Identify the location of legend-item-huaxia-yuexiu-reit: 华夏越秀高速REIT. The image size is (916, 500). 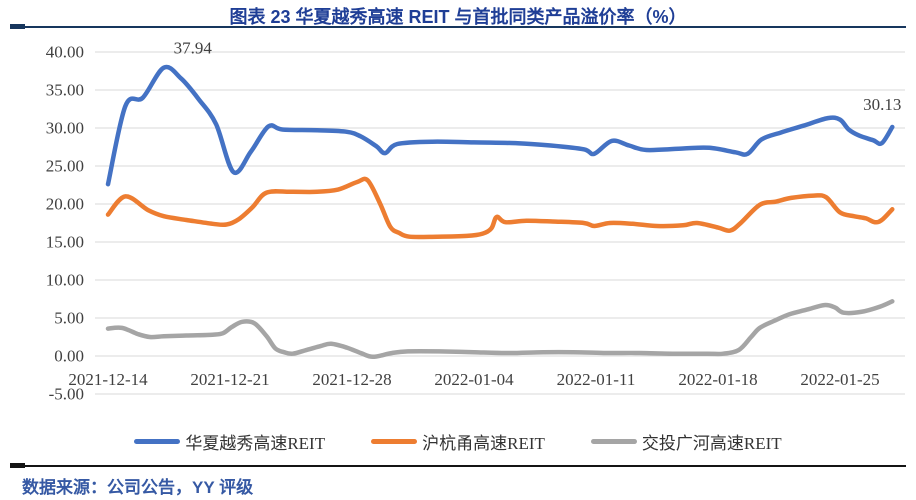
(229, 441).